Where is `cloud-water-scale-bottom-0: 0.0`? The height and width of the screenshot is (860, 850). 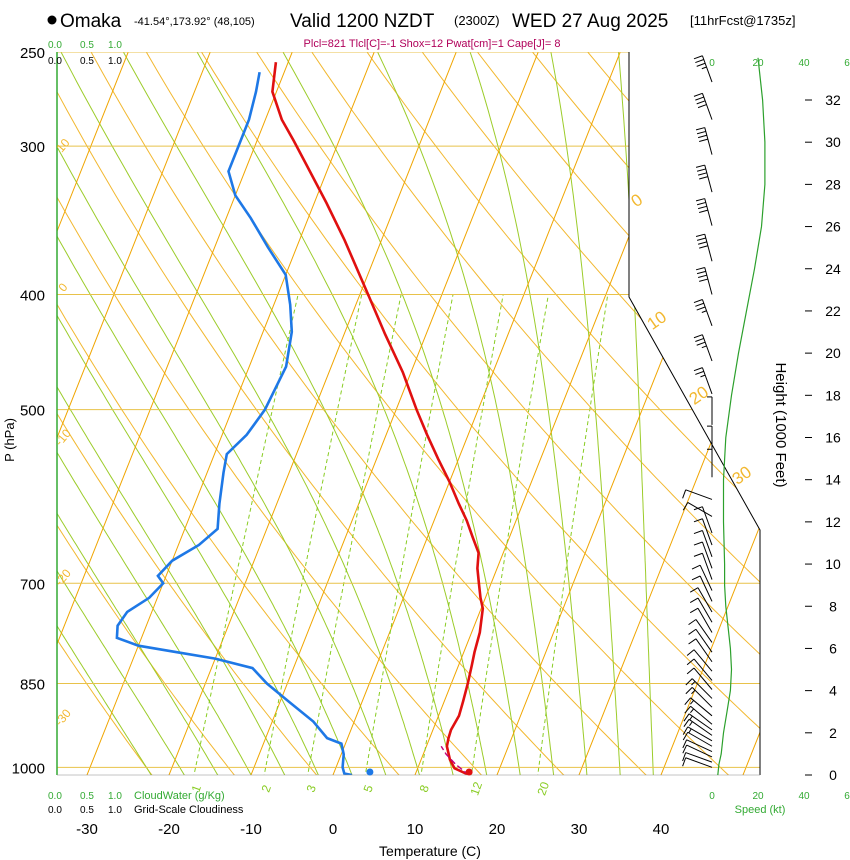
cloud-water-scale-bottom-0: 0.0 is located at coordinates (55, 796).